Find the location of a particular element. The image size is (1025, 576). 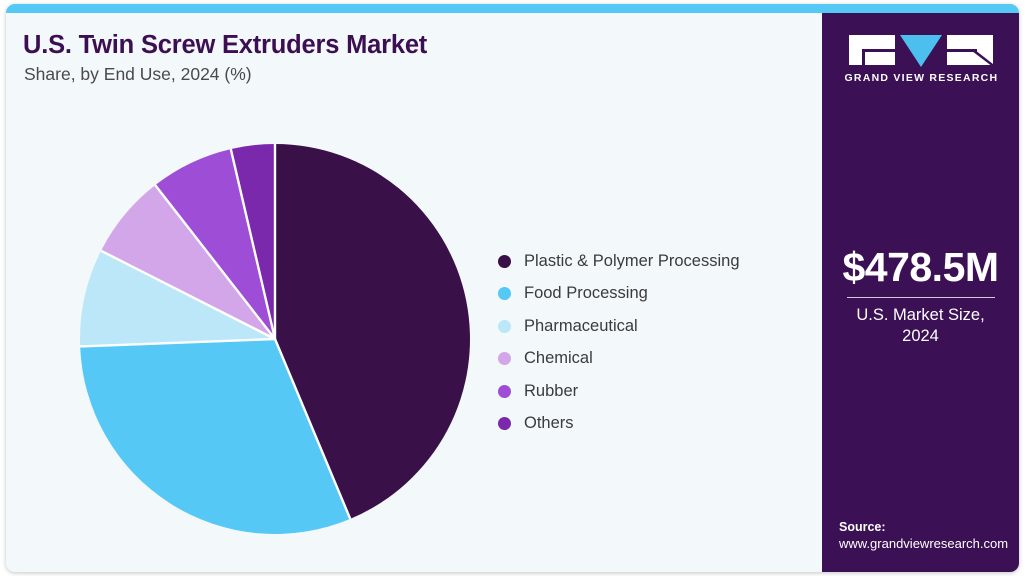

legend-item-label: Chemical is located at coordinates (558, 358).